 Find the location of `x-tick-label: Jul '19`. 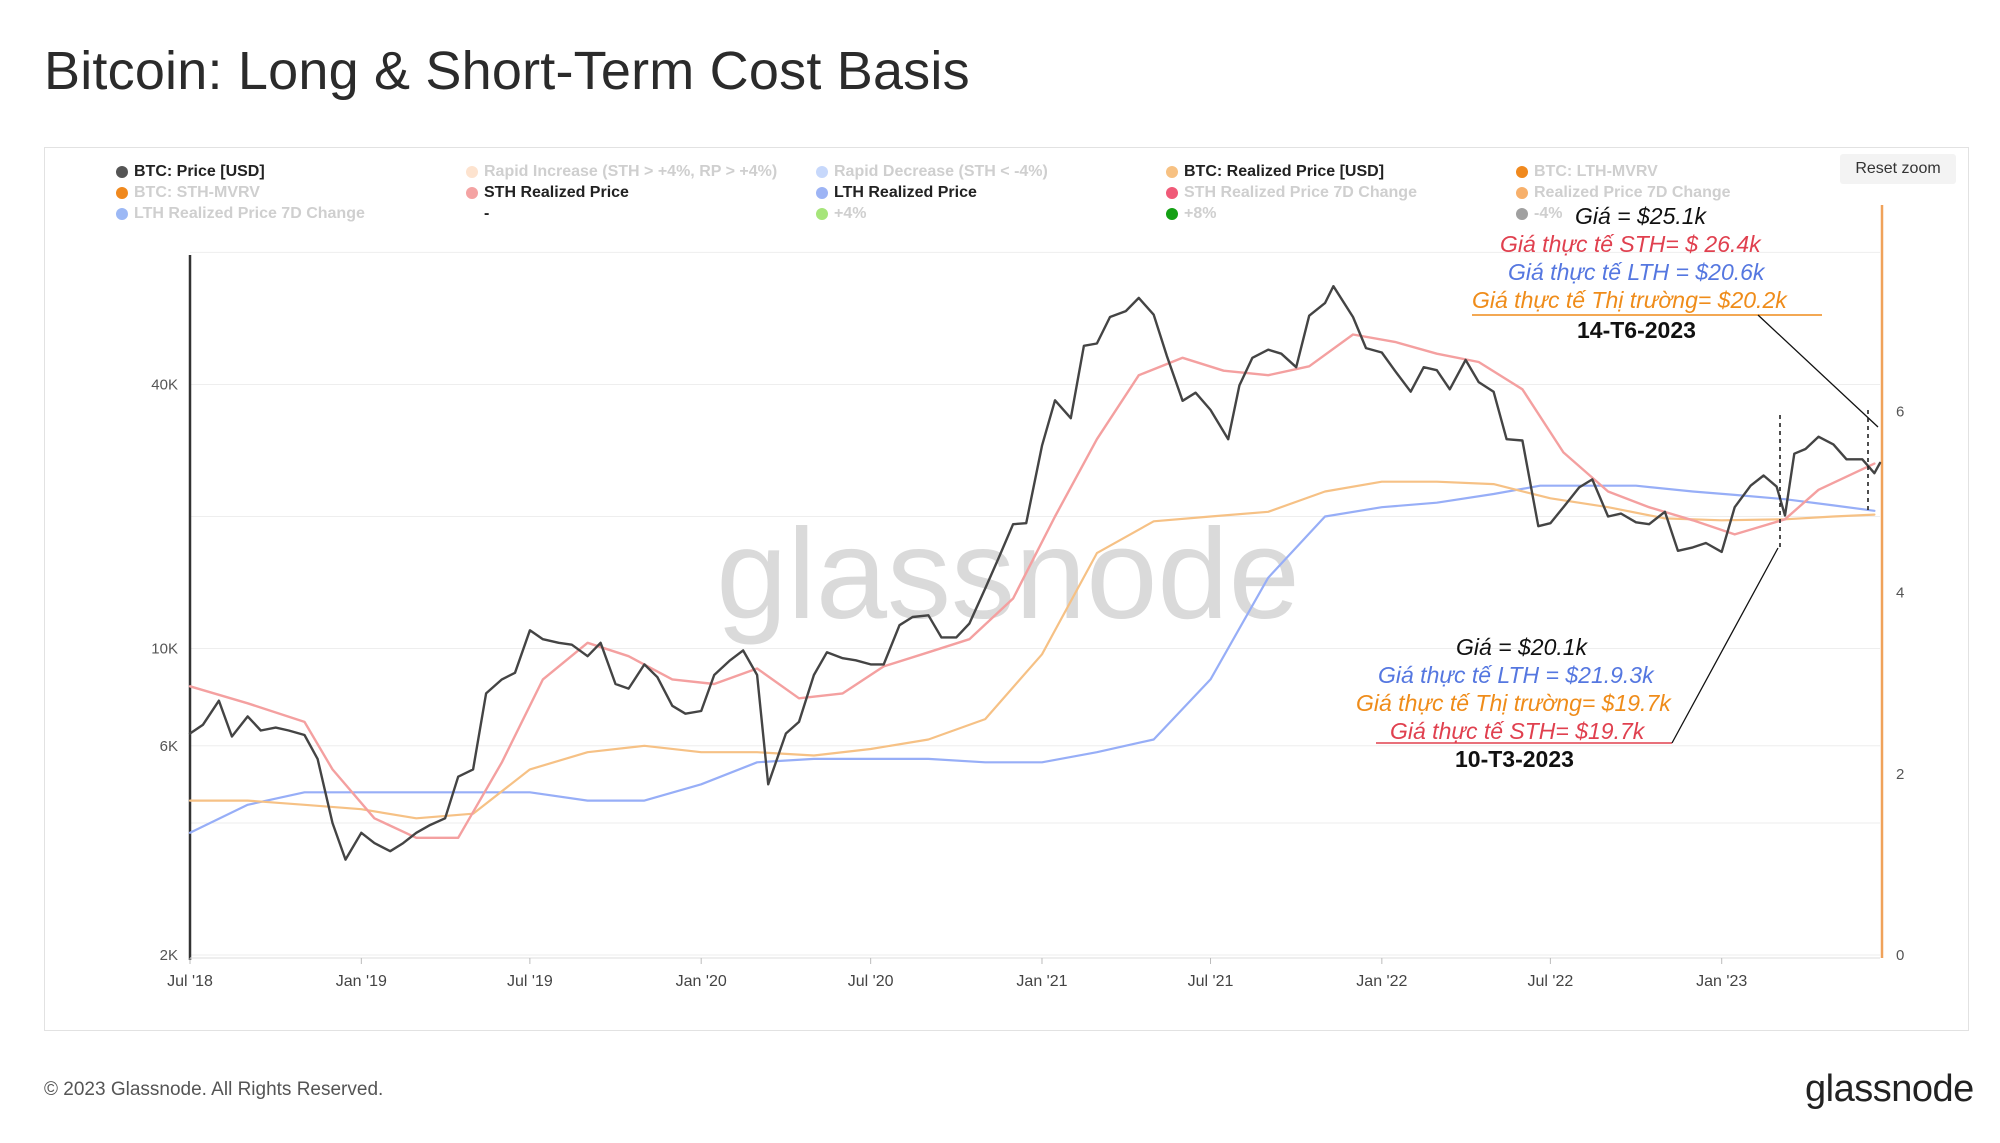

x-tick-label: Jul '19 is located at coordinates (530, 981).